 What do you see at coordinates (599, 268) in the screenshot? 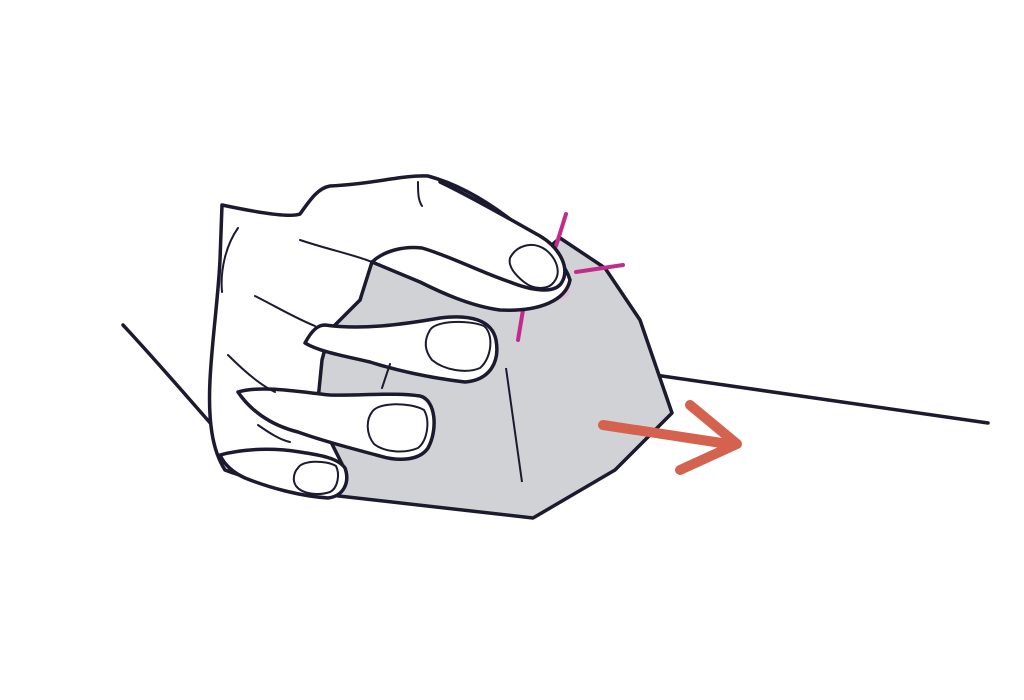
I see `click-ray-right` at bounding box center [599, 268].